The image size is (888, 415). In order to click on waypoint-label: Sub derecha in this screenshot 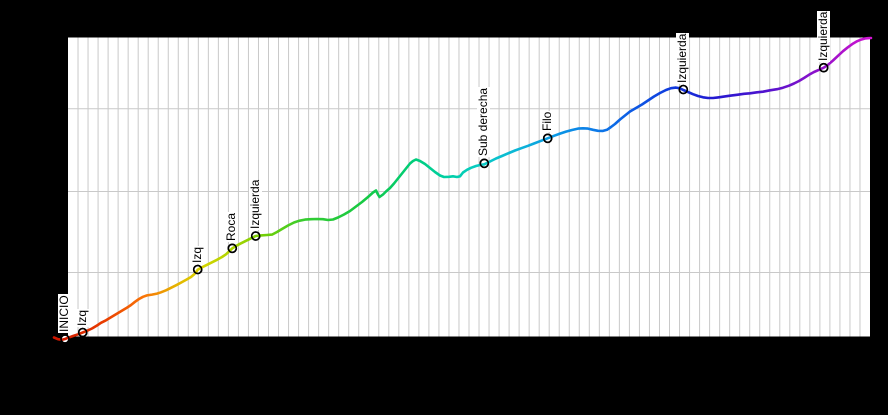, I will do `click(483, 122)`.